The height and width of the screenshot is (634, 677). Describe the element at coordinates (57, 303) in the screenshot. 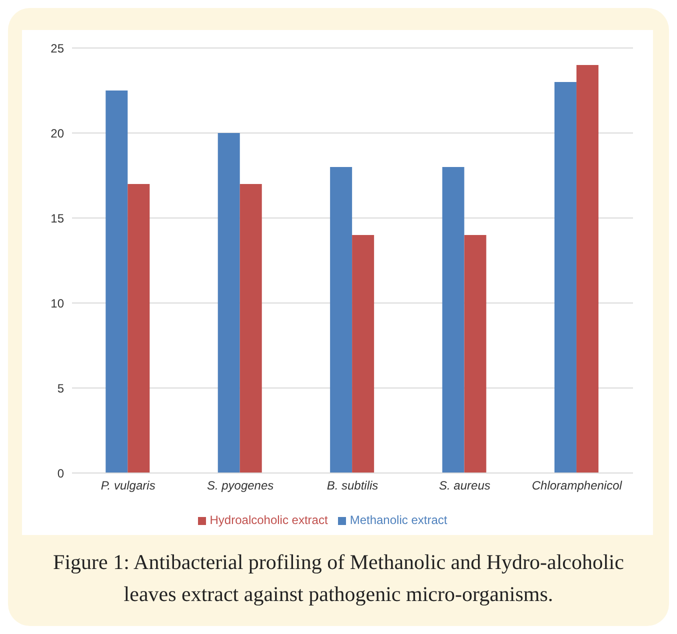

I see `y-tick-label: 10` at that location.